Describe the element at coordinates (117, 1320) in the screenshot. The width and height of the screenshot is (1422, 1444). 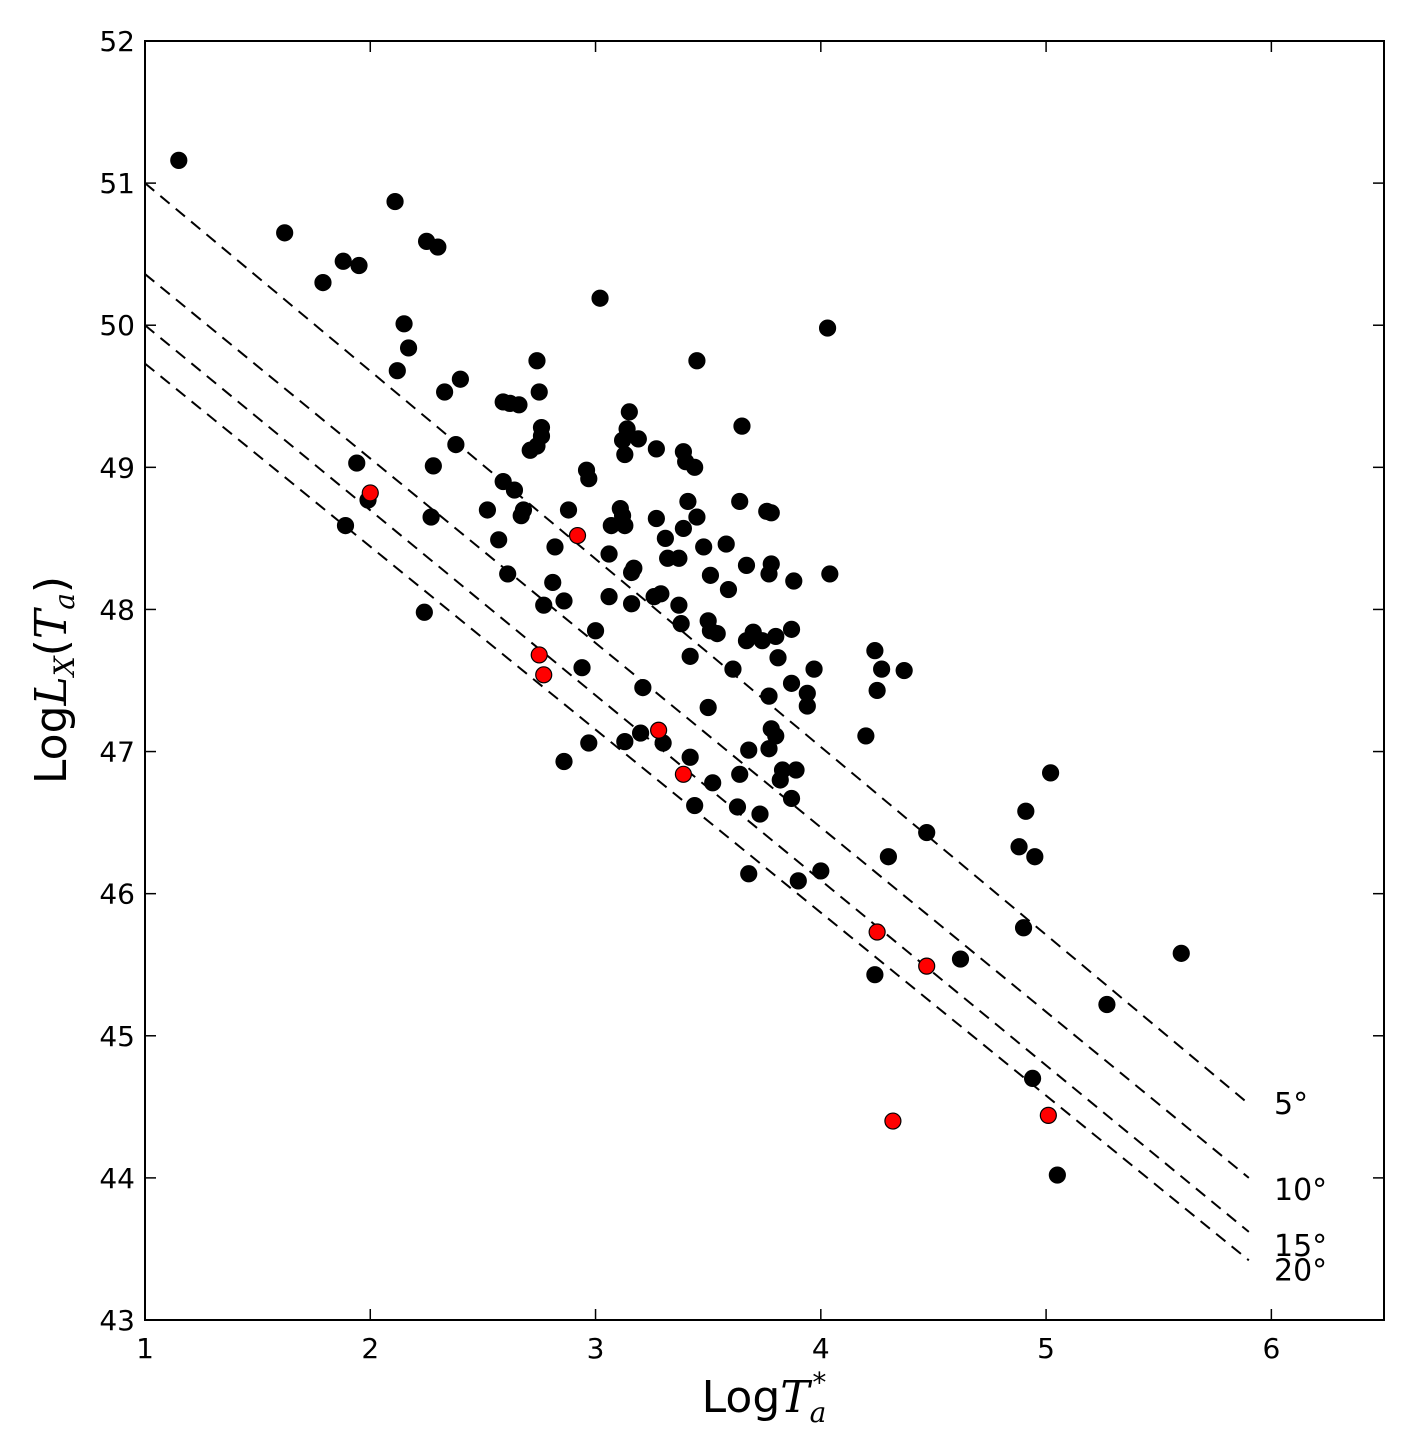
I see `y-tick-label: 43` at that location.